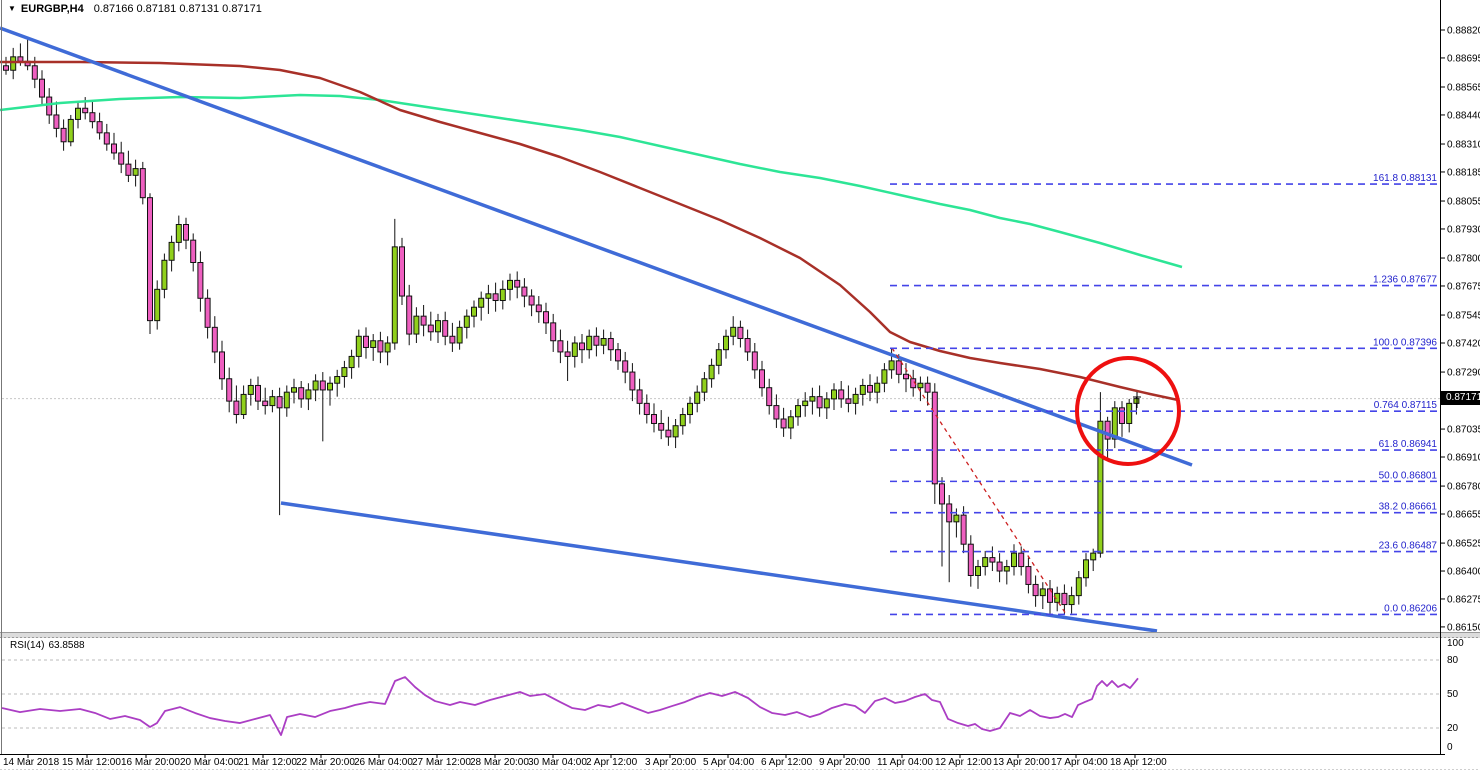 The width and height of the screenshot is (1480, 772). What do you see at coordinates (1453, 660) in the screenshot?
I see `rsi-axis-label: 80` at bounding box center [1453, 660].